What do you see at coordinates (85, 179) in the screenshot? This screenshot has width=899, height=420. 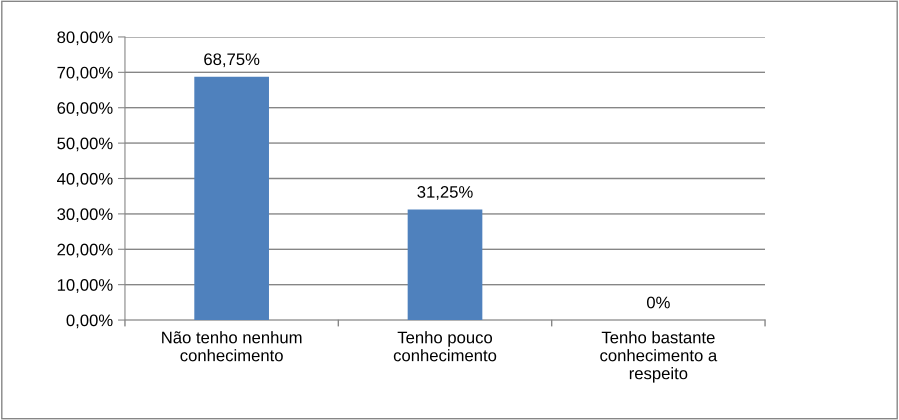 I see `y-tick-label: 40,00%` at bounding box center [85, 179].